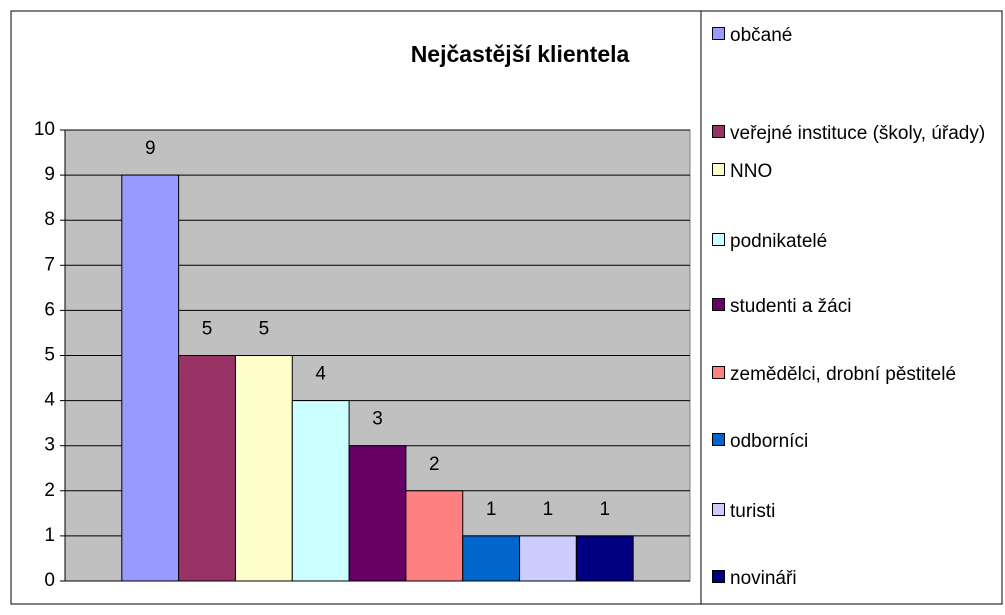  I want to click on legend-item: NNO, so click(849, 172).